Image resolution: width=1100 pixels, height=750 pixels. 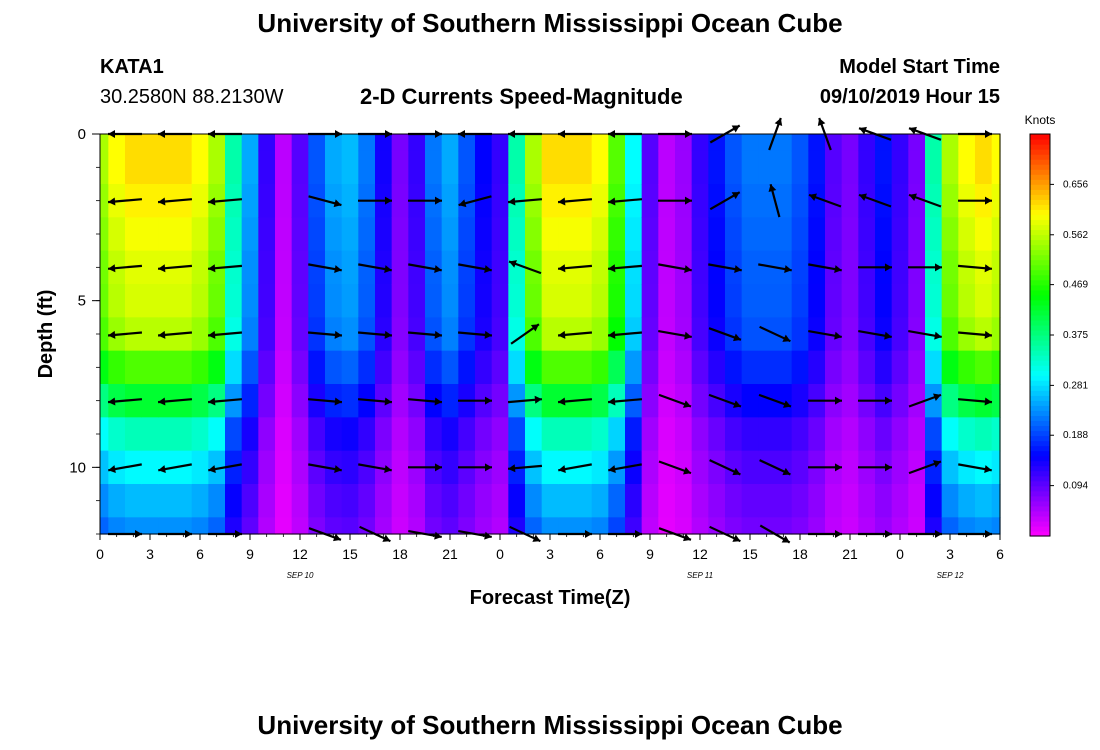 What do you see at coordinates (1075, 385) in the screenshot?
I see `colorbar-tick-label: 0.281` at bounding box center [1075, 385].